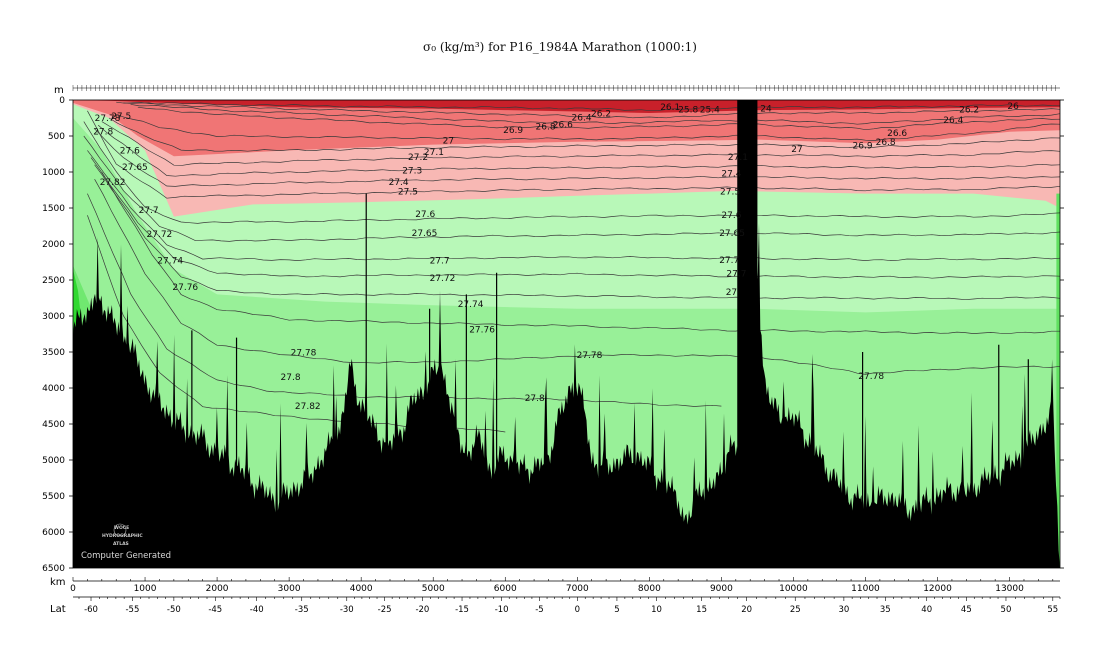  What do you see at coordinates (58, 582) in the screenshot?
I see `km-axis-label: km` at bounding box center [58, 582].